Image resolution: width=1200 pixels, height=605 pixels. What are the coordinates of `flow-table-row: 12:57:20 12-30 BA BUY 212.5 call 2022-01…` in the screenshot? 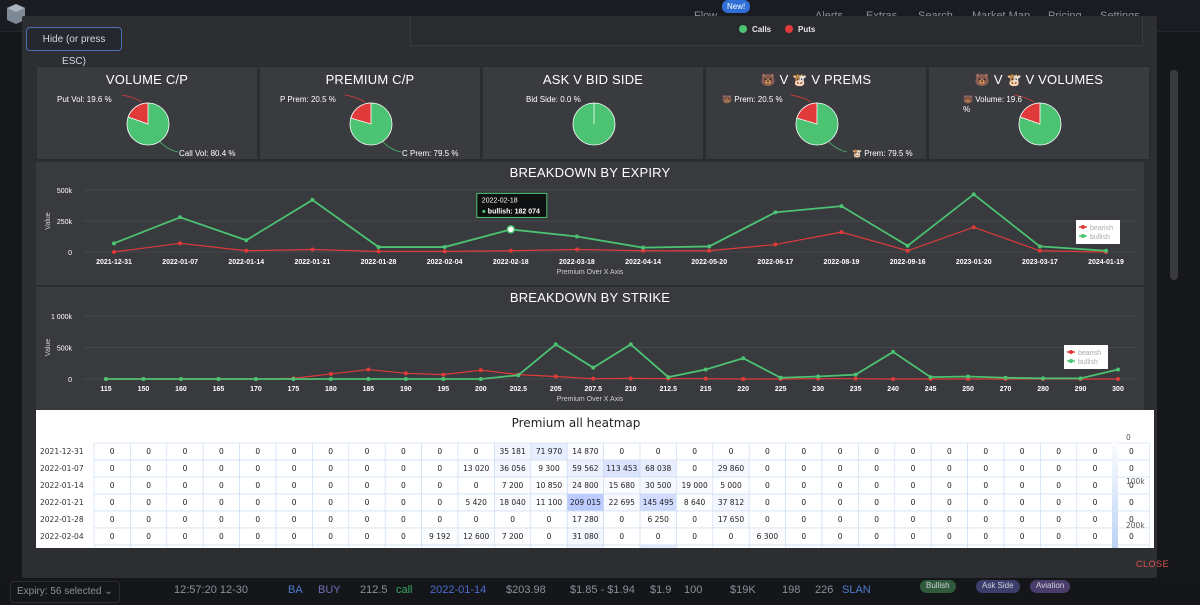 It's located at (600, 591).